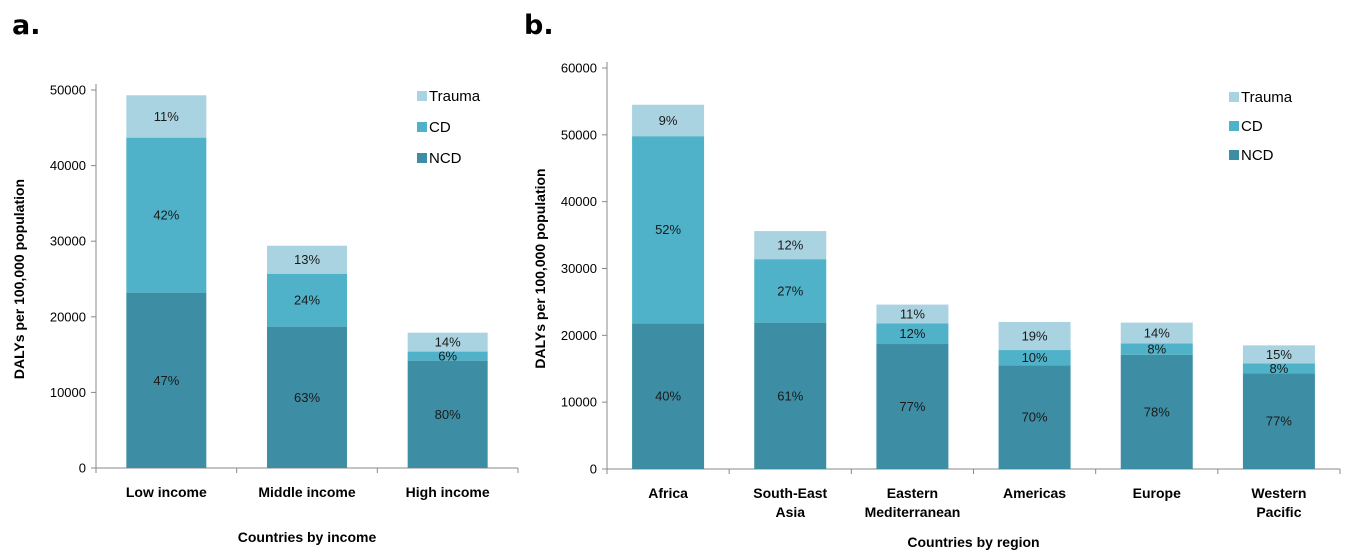 The height and width of the screenshot is (555, 1345). What do you see at coordinates (166, 492) in the screenshot?
I see `x-category-label: Low income` at bounding box center [166, 492].